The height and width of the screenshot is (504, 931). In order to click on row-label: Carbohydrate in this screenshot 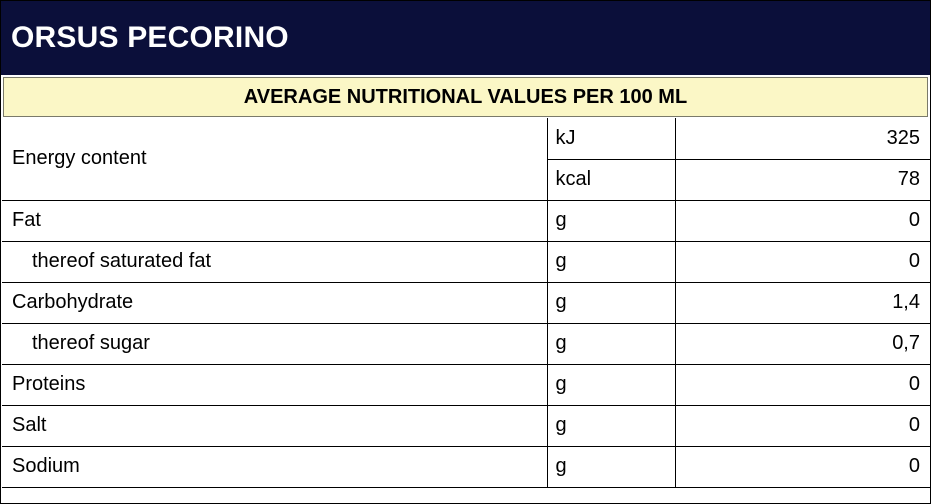, I will do `click(275, 302)`.